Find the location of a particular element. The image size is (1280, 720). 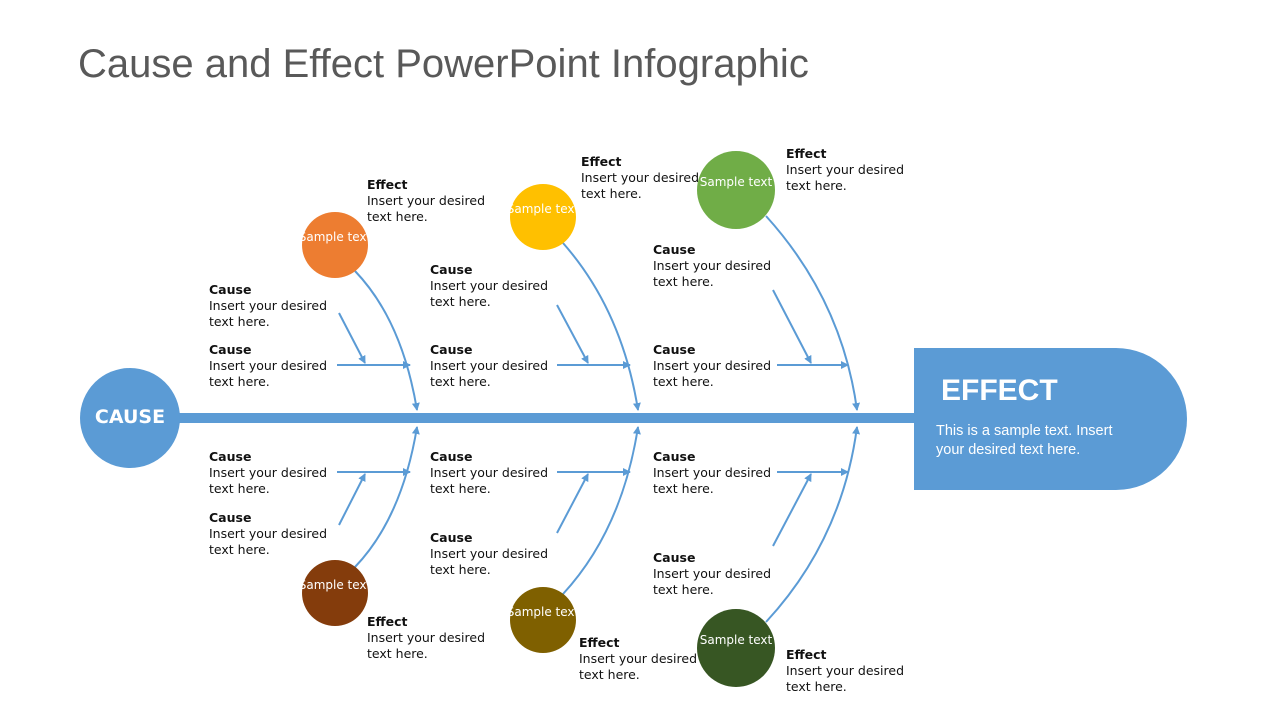

spine is located at coordinates (533, 418).